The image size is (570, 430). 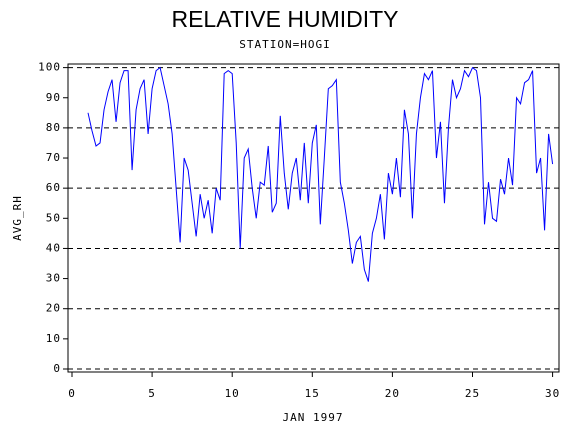 I want to click on y-tick-label: 10, so click(x=53, y=338).